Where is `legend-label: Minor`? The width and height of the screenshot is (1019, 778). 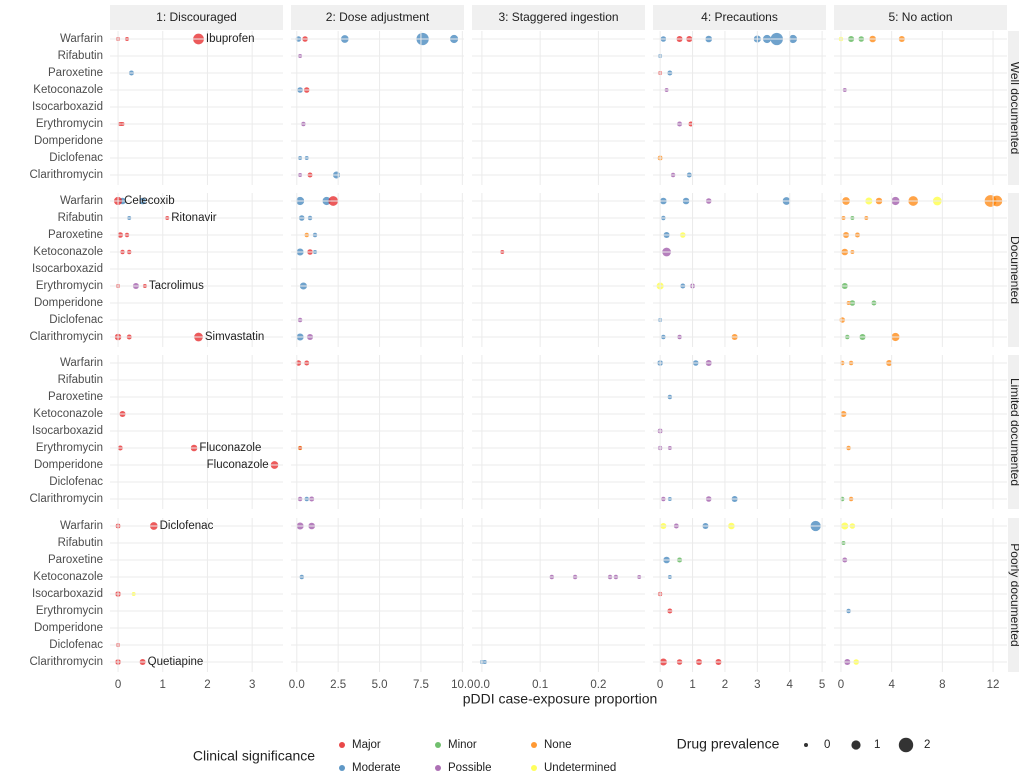
legend-label: Minor is located at coordinates (462, 745).